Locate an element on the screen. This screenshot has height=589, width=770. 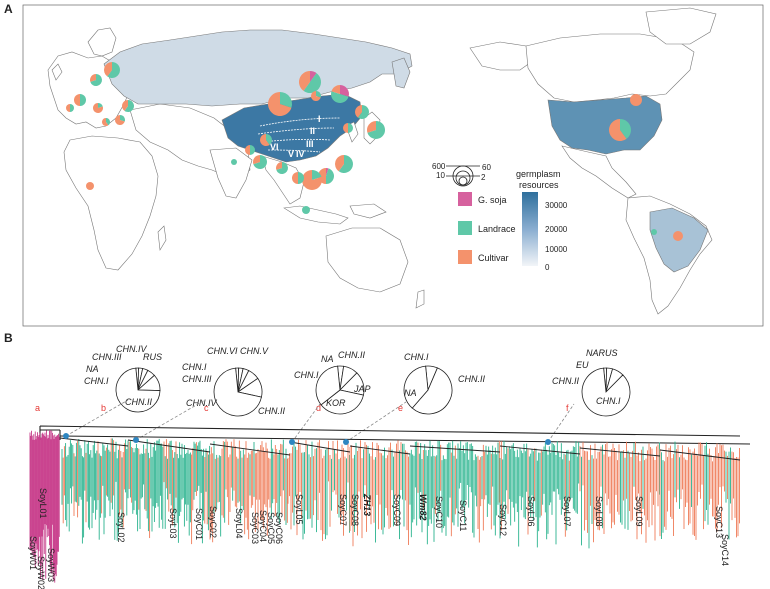
inset-pie-f: EU NARUS CHN.II CHN.I is located at coordinates (591, 382).